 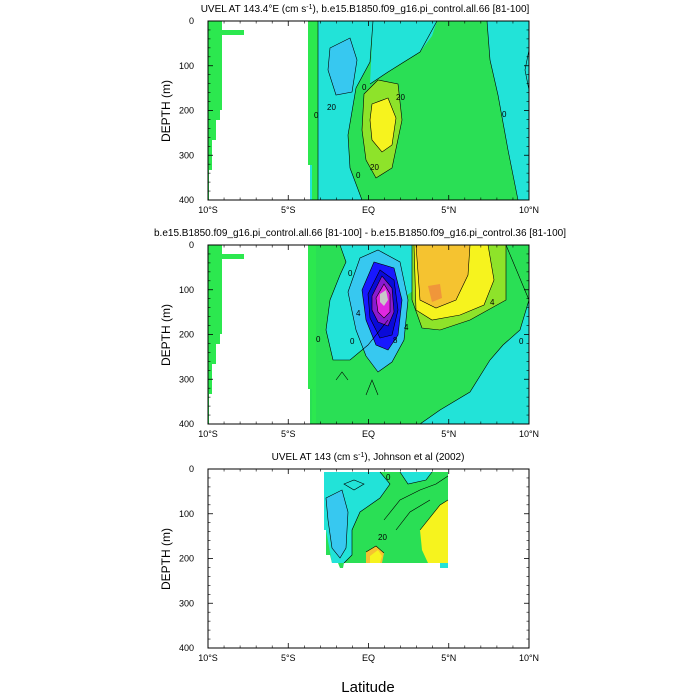 I want to click on panel-2-ylabel: DEPTH (m), so click(x=166, y=335).